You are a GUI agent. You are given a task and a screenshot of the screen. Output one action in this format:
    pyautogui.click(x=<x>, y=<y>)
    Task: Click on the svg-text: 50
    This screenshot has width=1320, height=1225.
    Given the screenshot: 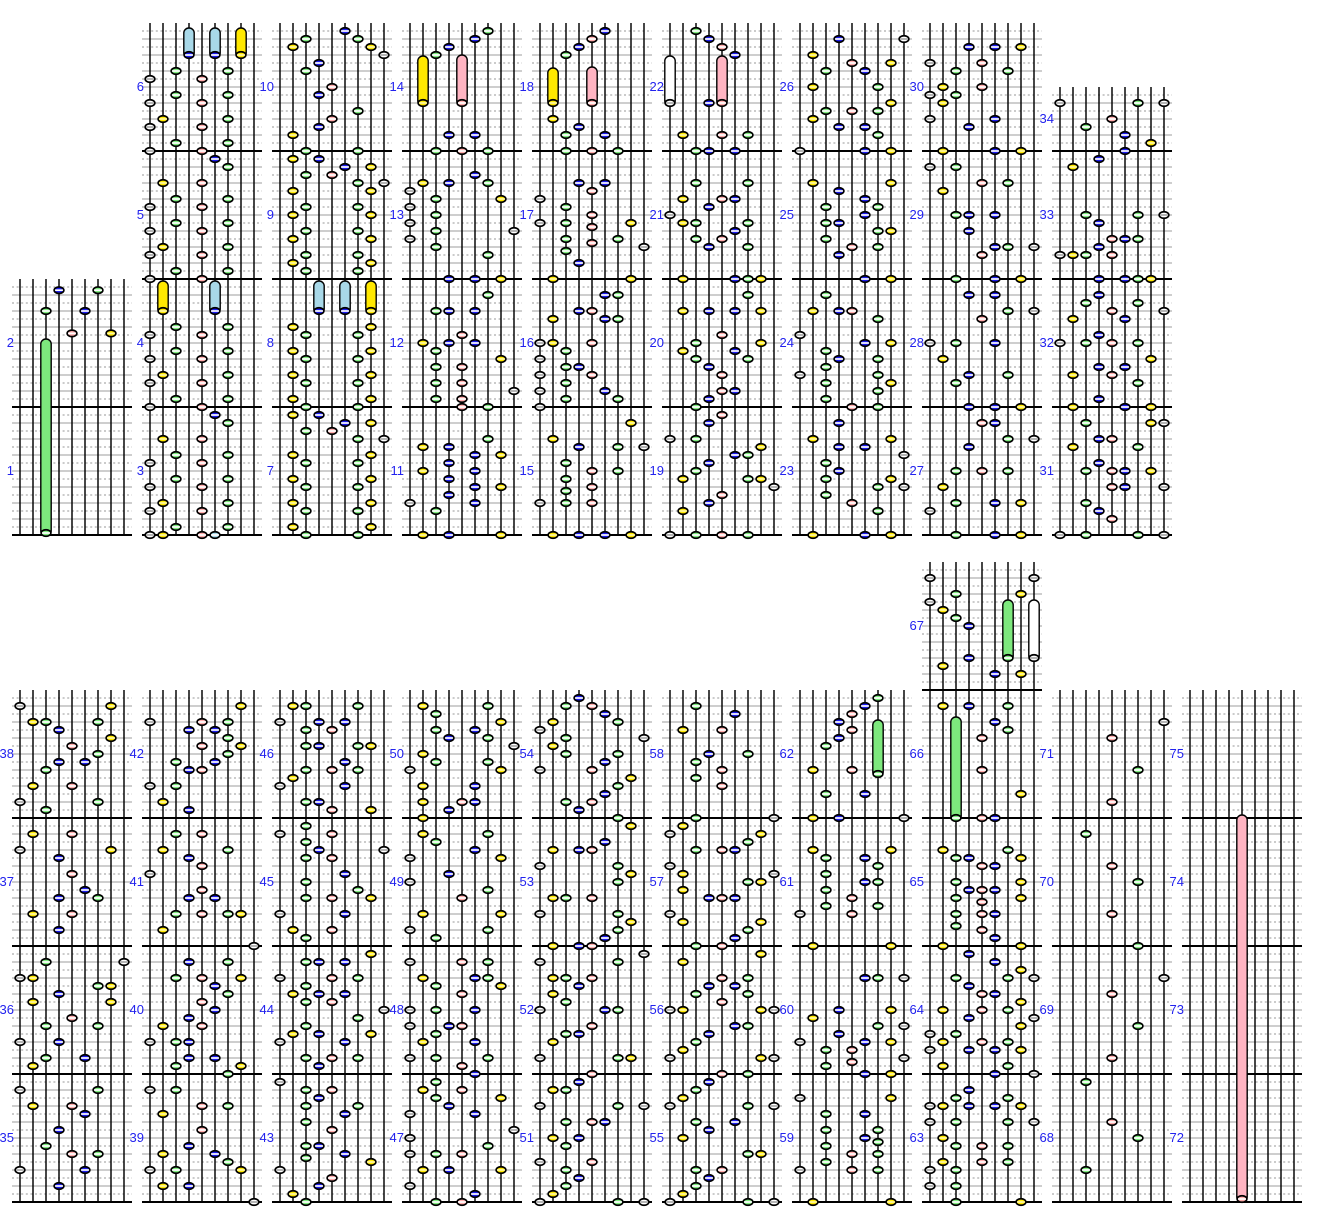 What is the action you would take?
    pyautogui.click(x=397, y=753)
    